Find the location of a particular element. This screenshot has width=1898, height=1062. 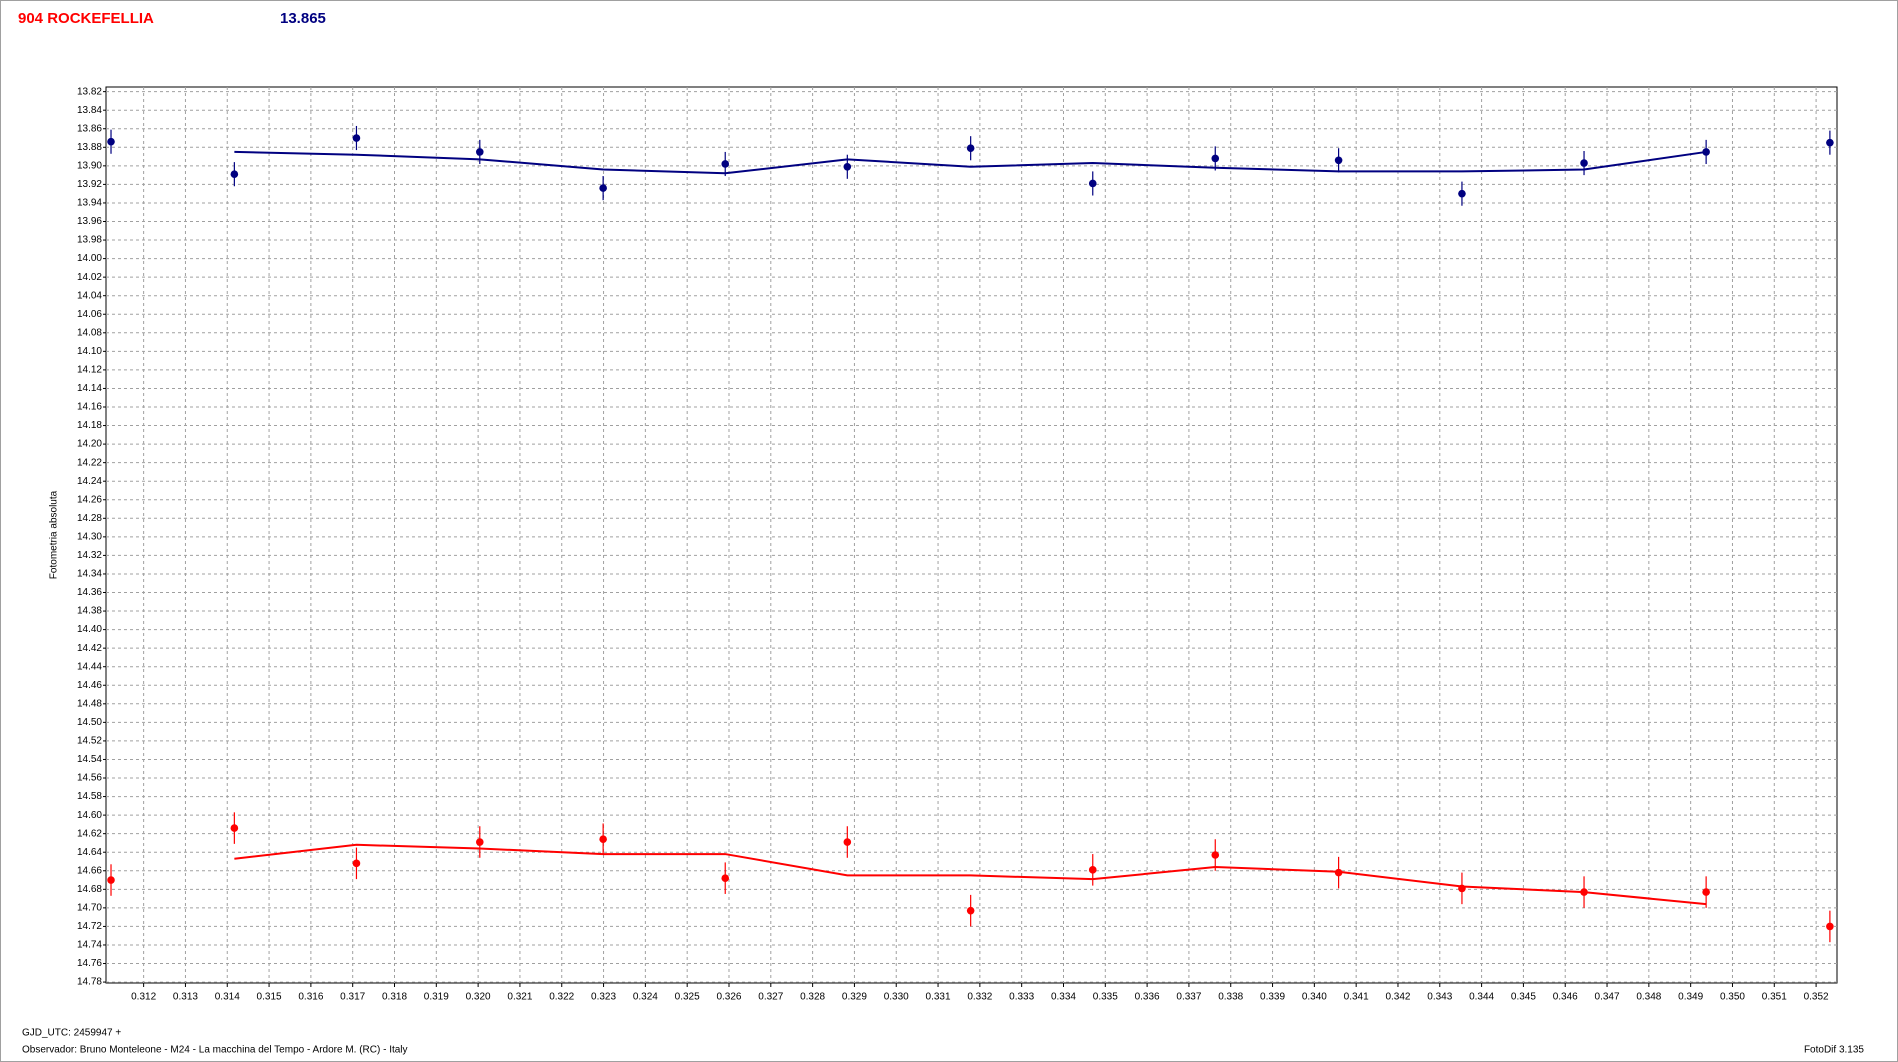

y-tick-label: 14.78 is located at coordinates (89, 982).